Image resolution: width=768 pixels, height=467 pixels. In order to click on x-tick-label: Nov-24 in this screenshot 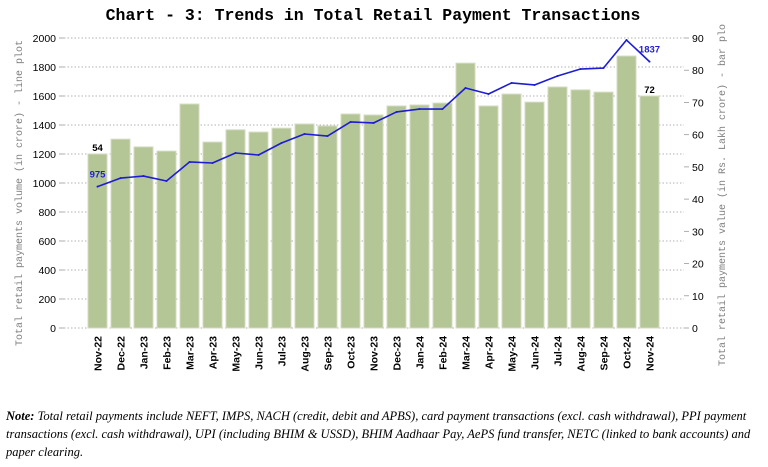, I will do `click(651, 353)`.